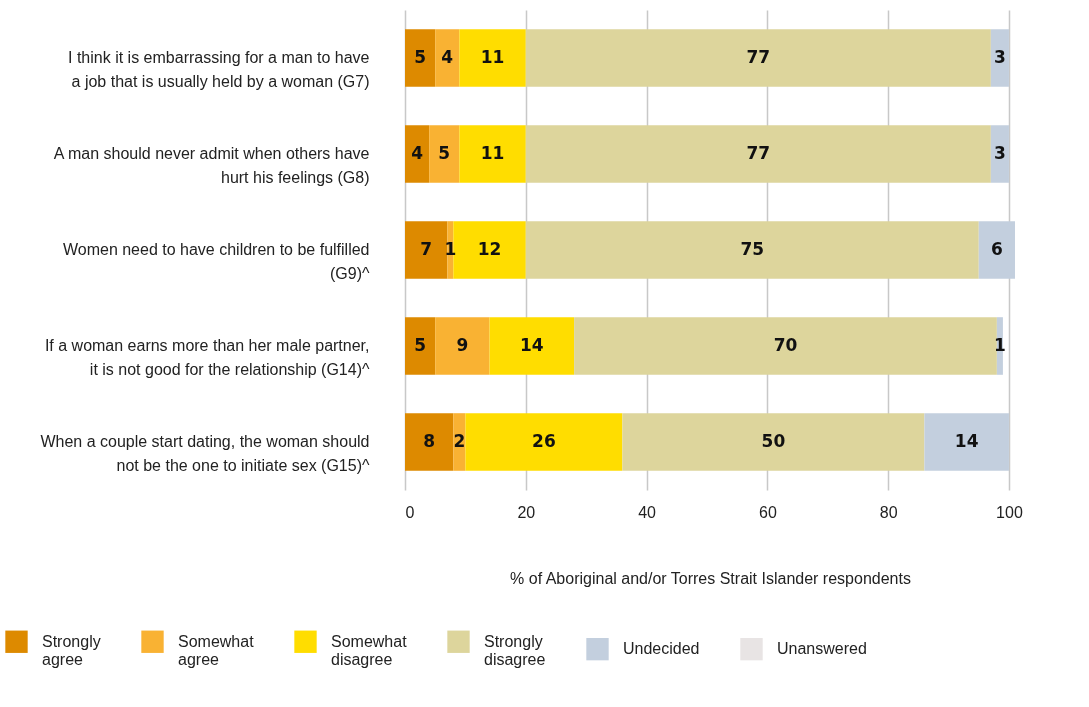 The image size is (1089, 707). I want to click on x-tick-label: 60, so click(767, 512).